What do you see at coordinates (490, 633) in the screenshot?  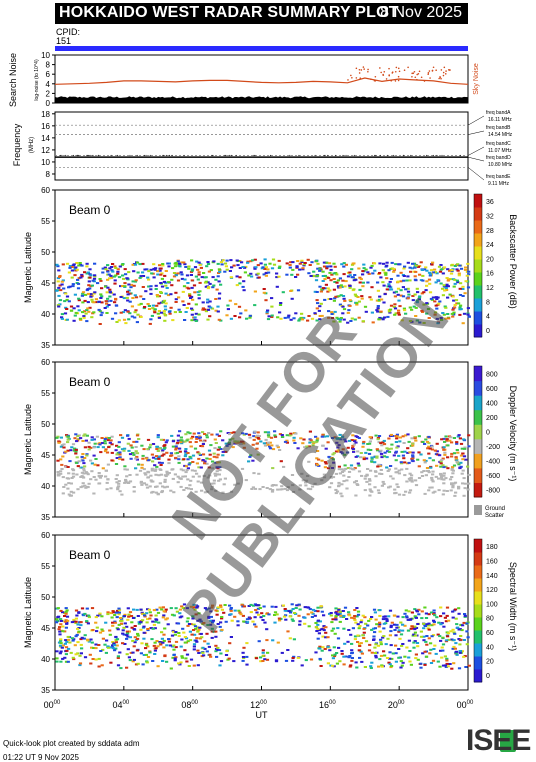 I see `colorbar-tick-label: 60` at bounding box center [490, 633].